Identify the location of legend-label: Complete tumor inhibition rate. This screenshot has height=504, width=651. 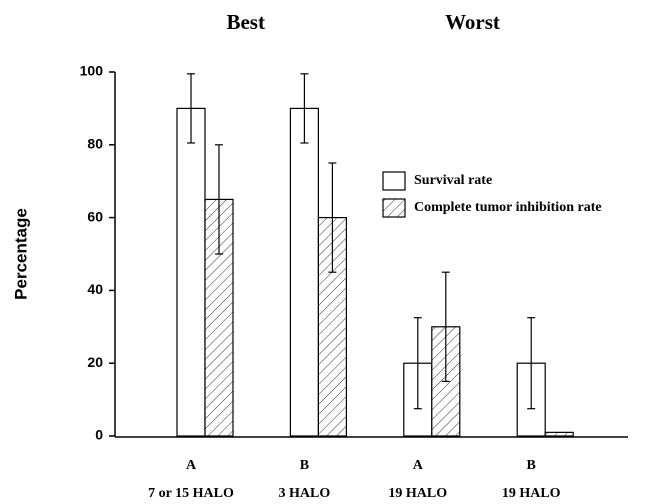
(508, 207).